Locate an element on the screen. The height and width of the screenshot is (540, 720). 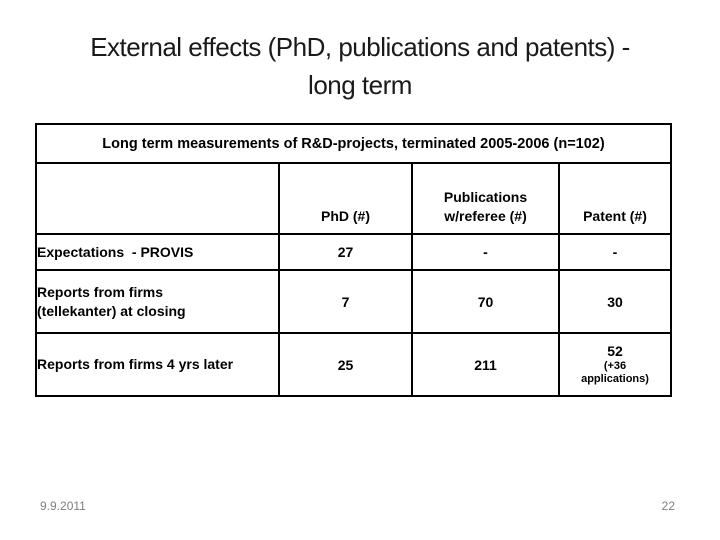
cell-publications: 70 is located at coordinates (485, 301).